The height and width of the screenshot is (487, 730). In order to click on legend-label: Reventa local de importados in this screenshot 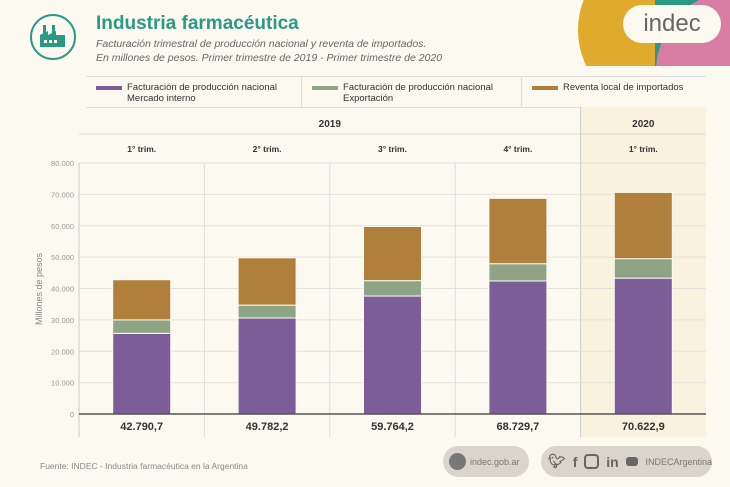, I will do `click(623, 87)`.